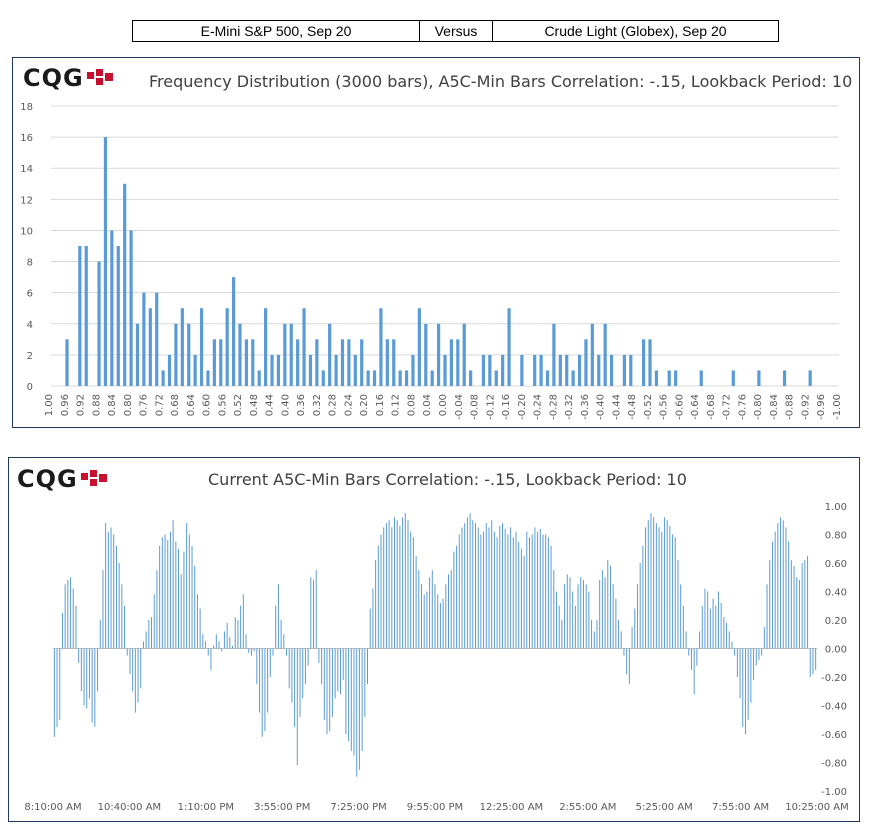 The width and height of the screenshot is (873, 836). I want to click on cqg-logo: CQG, so click(69, 78).